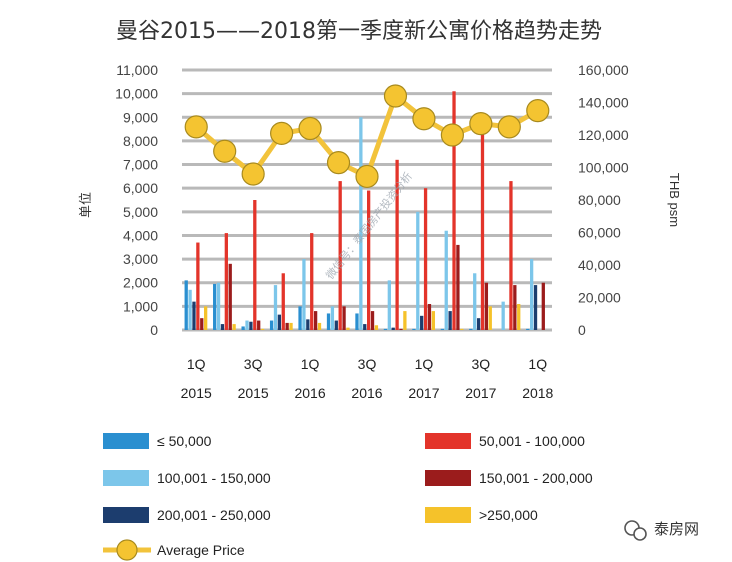 This screenshot has width=732, height=562. Describe the element at coordinates (154, 330) in the screenshot. I see `left-axis-tick-label: 0` at that location.